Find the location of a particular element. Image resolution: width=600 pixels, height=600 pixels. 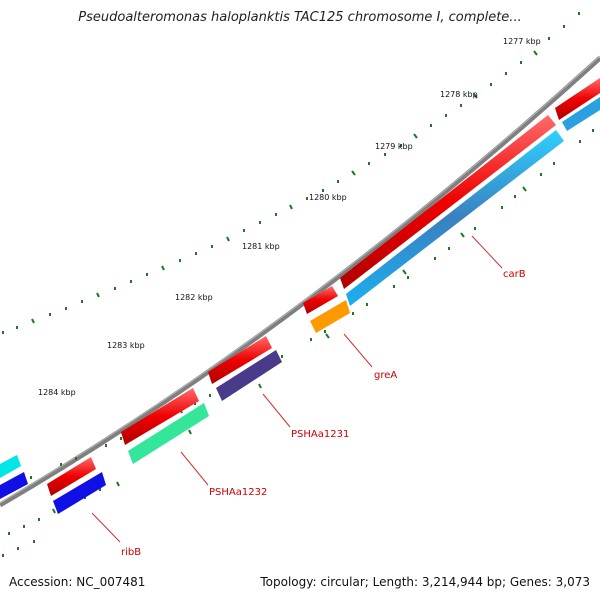

gene-feature-grea-minus is located at coordinates (330, 316).